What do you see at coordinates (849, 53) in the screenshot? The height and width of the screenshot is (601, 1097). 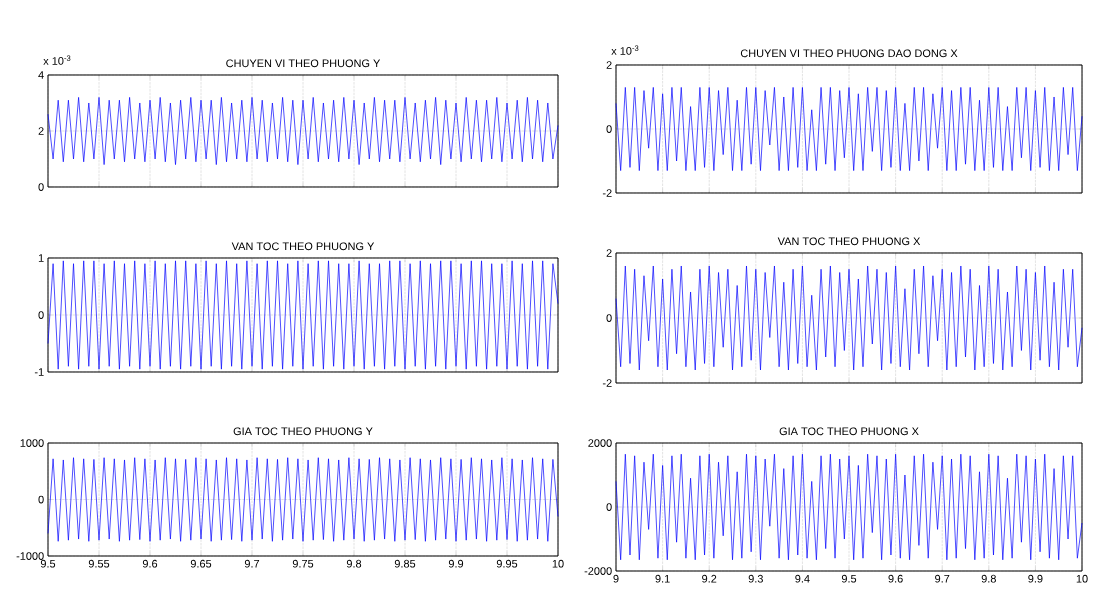 I see `chart-title: CHUYEN VI THEO PHUONG DAO DONG X` at bounding box center [849, 53].